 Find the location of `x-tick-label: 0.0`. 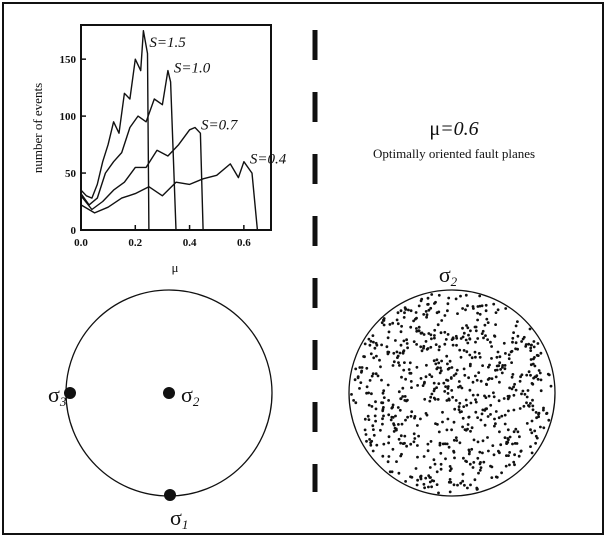

x-tick-label: 0.0 is located at coordinates (81, 243).